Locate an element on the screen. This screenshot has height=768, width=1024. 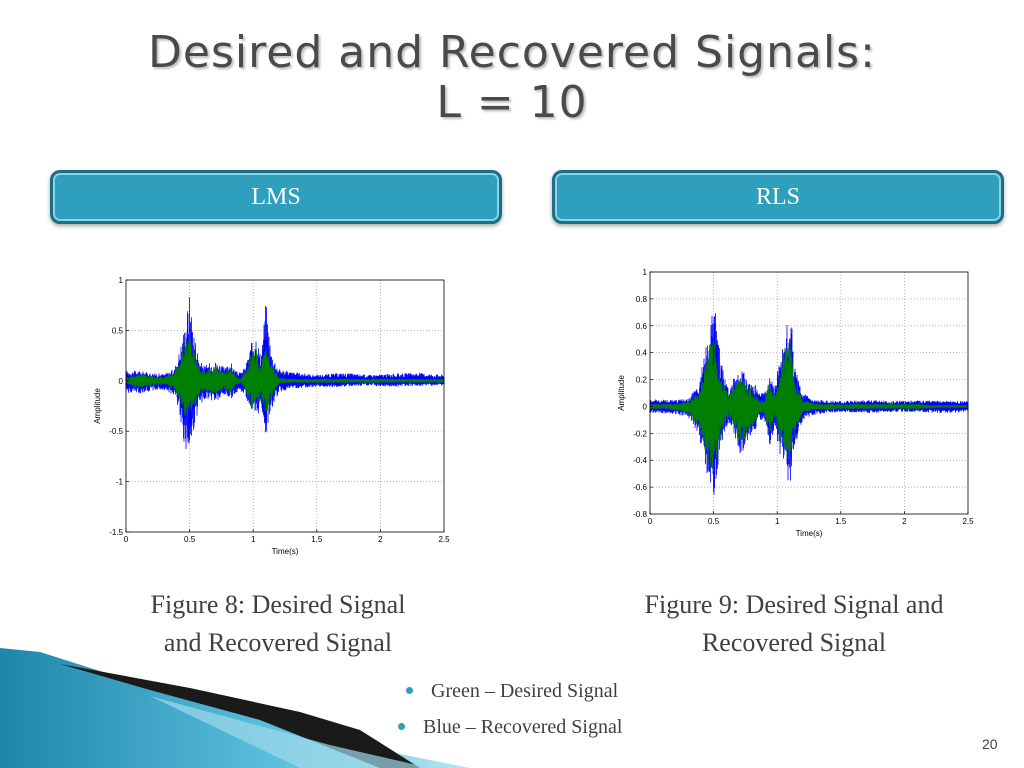
page-number: 20 is located at coordinates (990, 744).